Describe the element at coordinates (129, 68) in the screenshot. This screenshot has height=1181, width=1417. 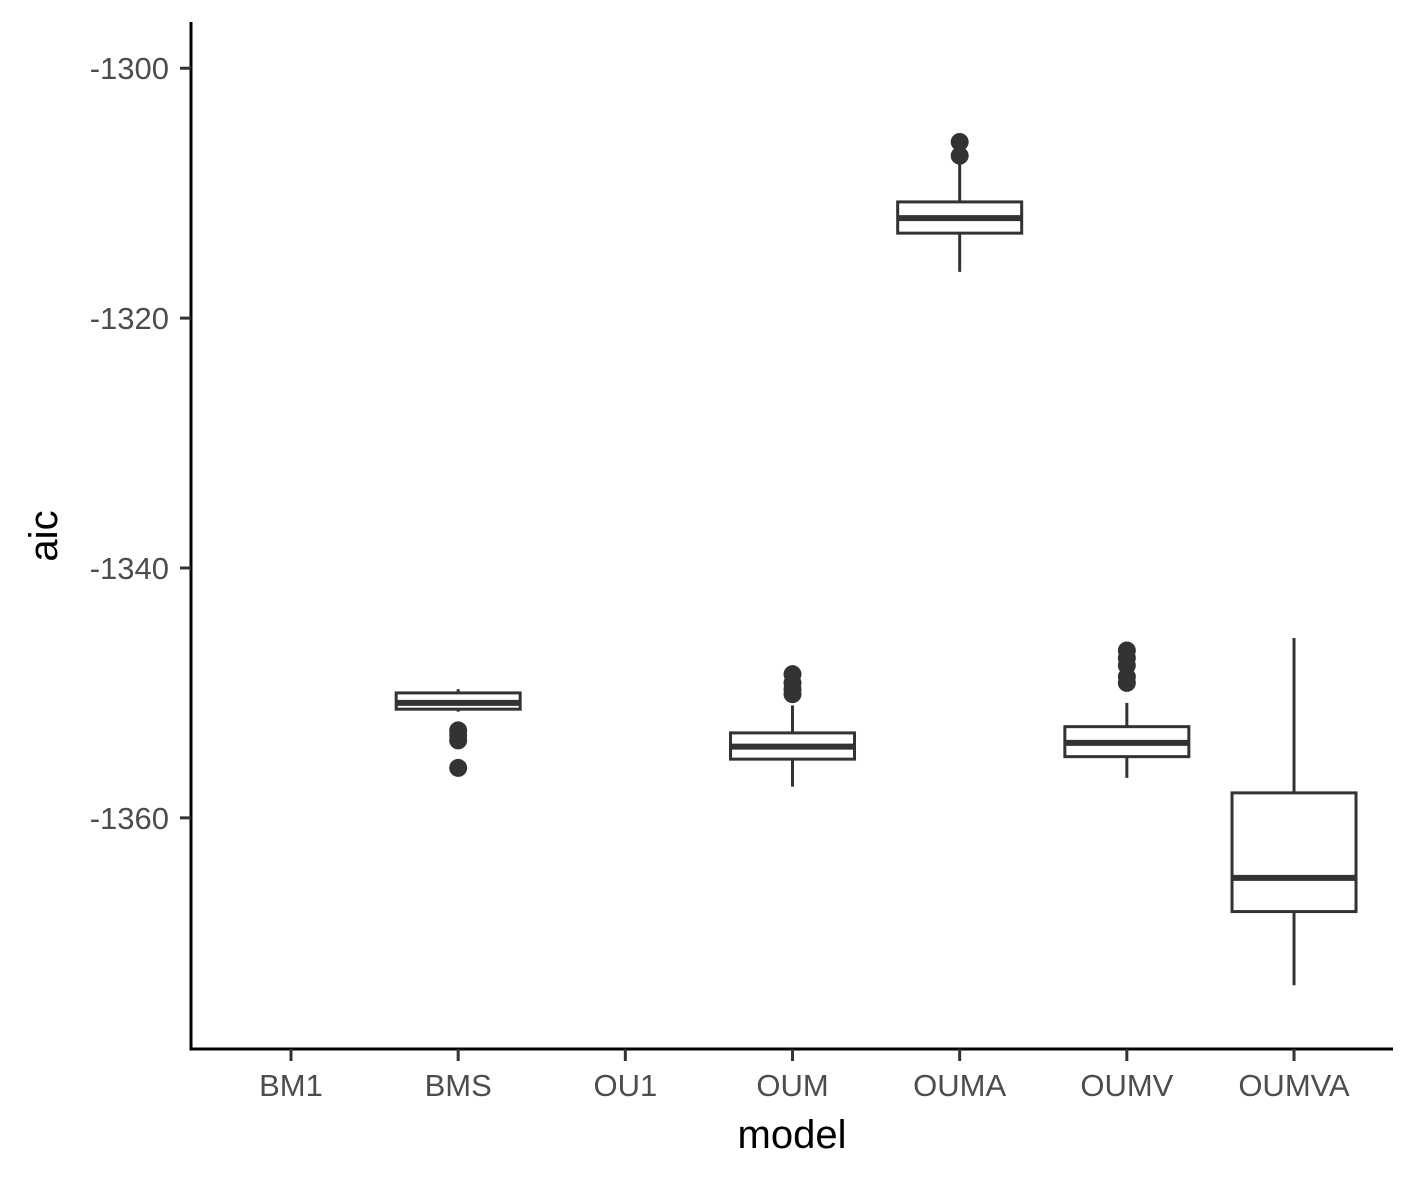
I see `y-tick-label: -1300` at that location.